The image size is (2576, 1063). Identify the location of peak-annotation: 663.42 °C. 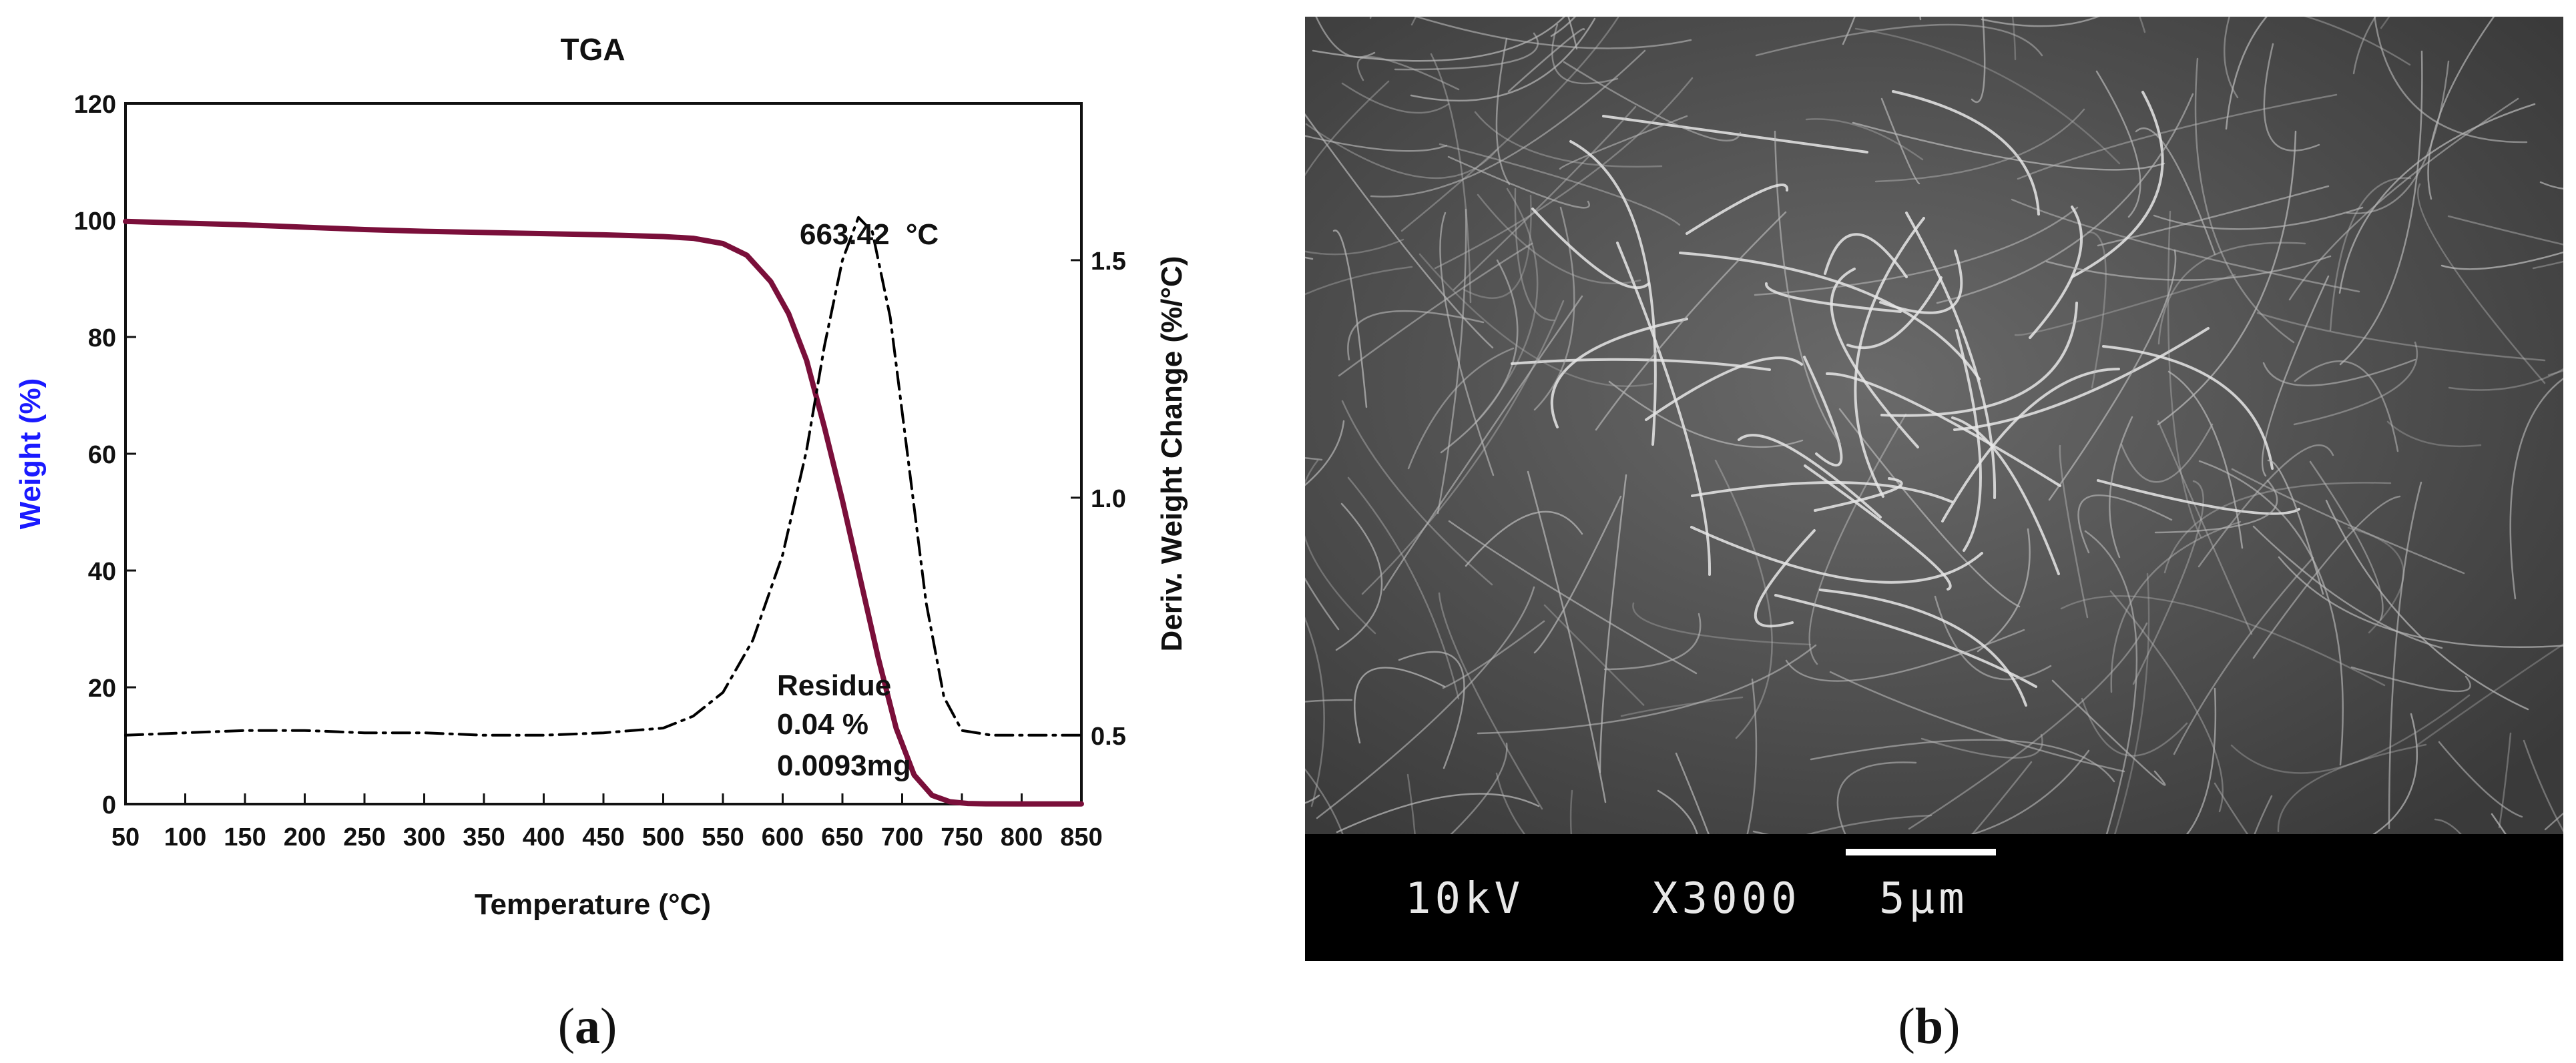
(869, 234).